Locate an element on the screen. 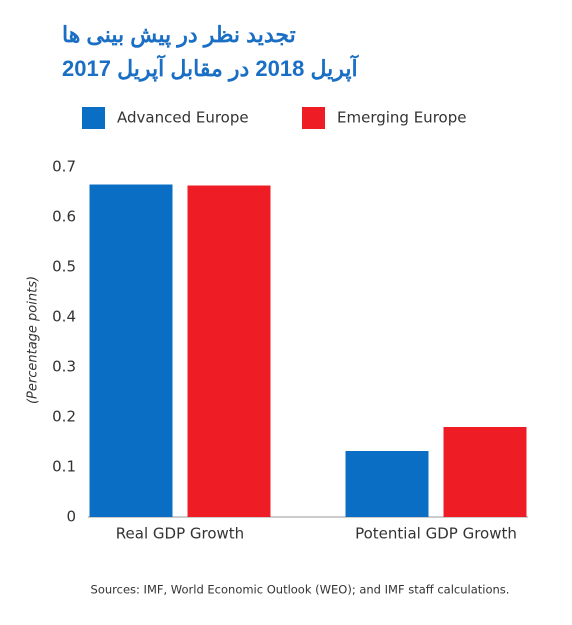 The image size is (572, 625). legend-label: Advanced Europe is located at coordinates (183, 118).